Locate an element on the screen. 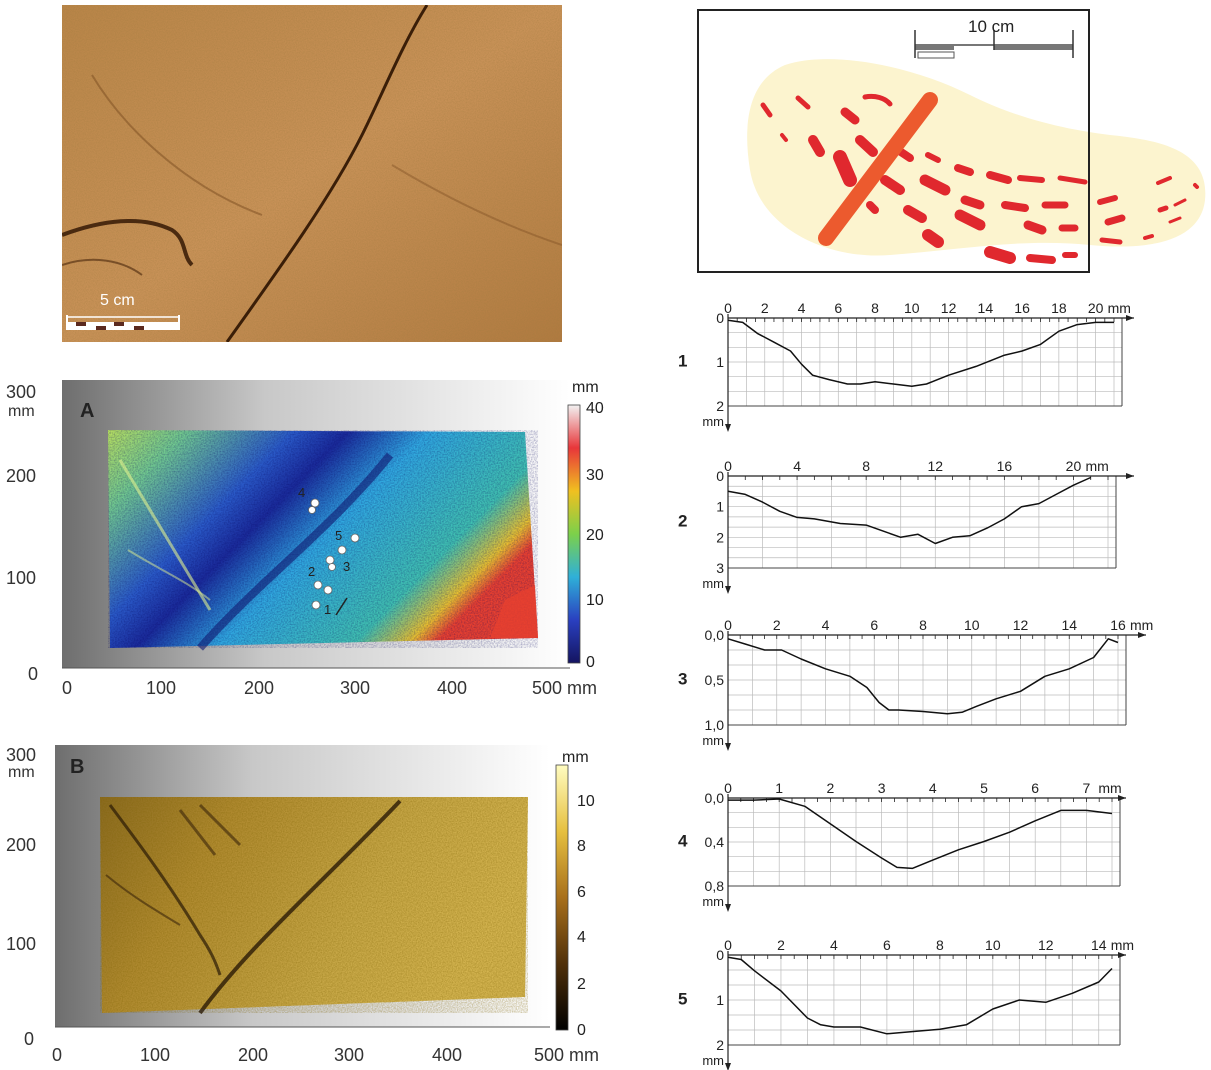  profile-xtick: 20 is located at coordinates (1074, 466).